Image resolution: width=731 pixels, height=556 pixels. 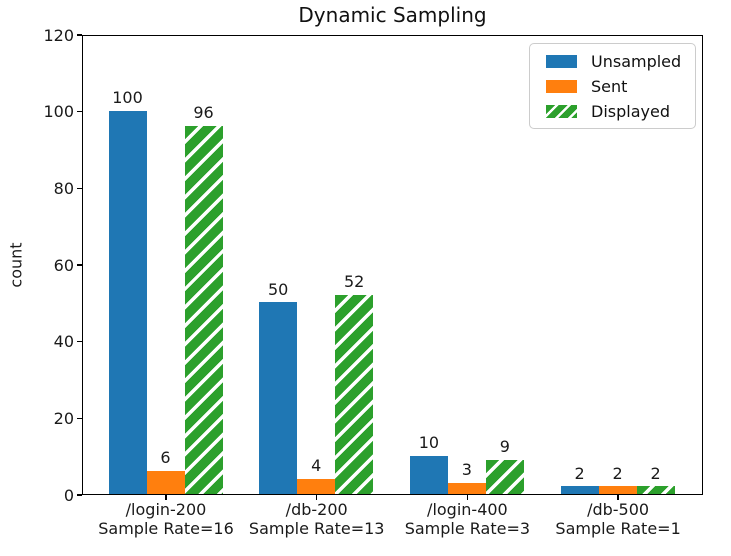 What do you see at coordinates (466, 488) in the screenshot?
I see `bar-sent-/login-400` at bounding box center [466, 488].